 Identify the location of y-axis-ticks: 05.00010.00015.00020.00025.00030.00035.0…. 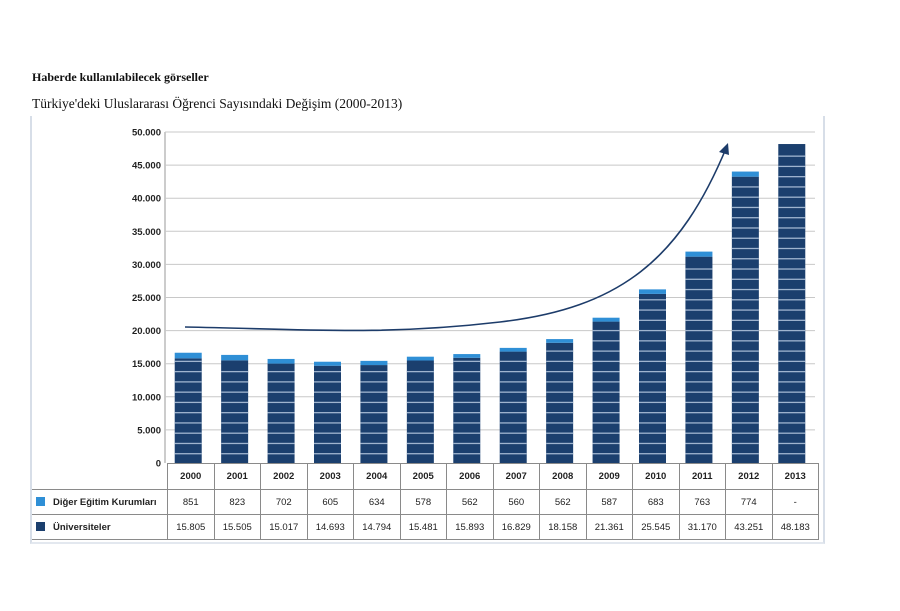
(146, 299).